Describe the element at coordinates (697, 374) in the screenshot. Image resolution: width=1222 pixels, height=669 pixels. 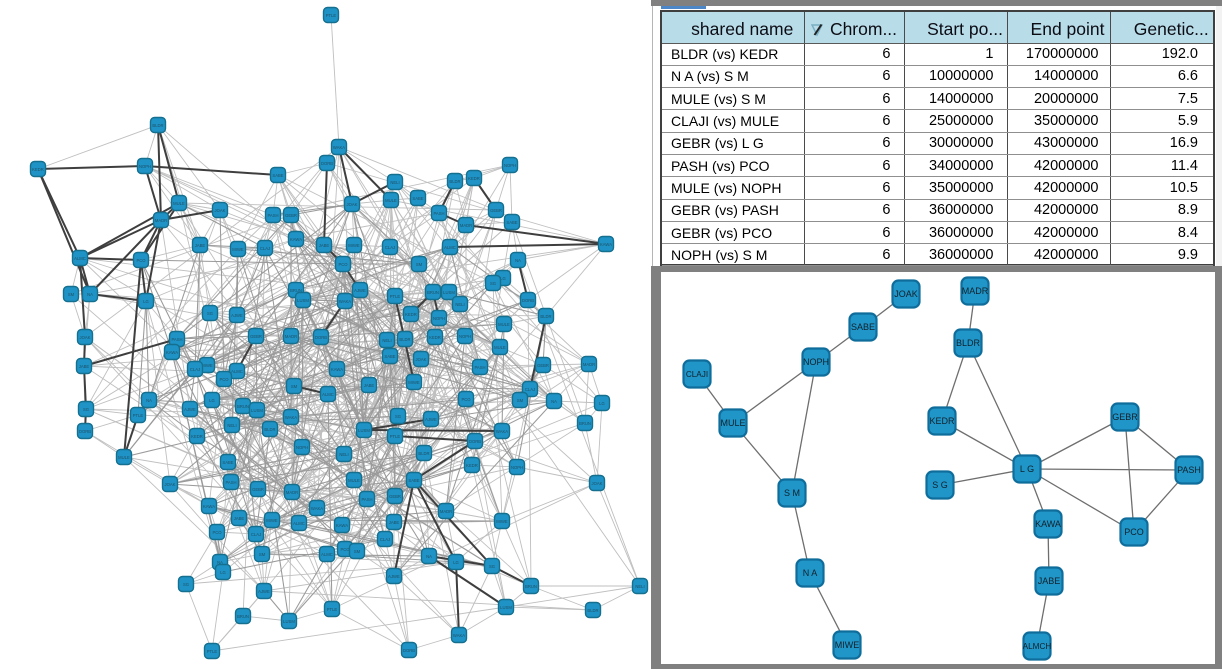
I see `svg-text: CLAJI` at that location.